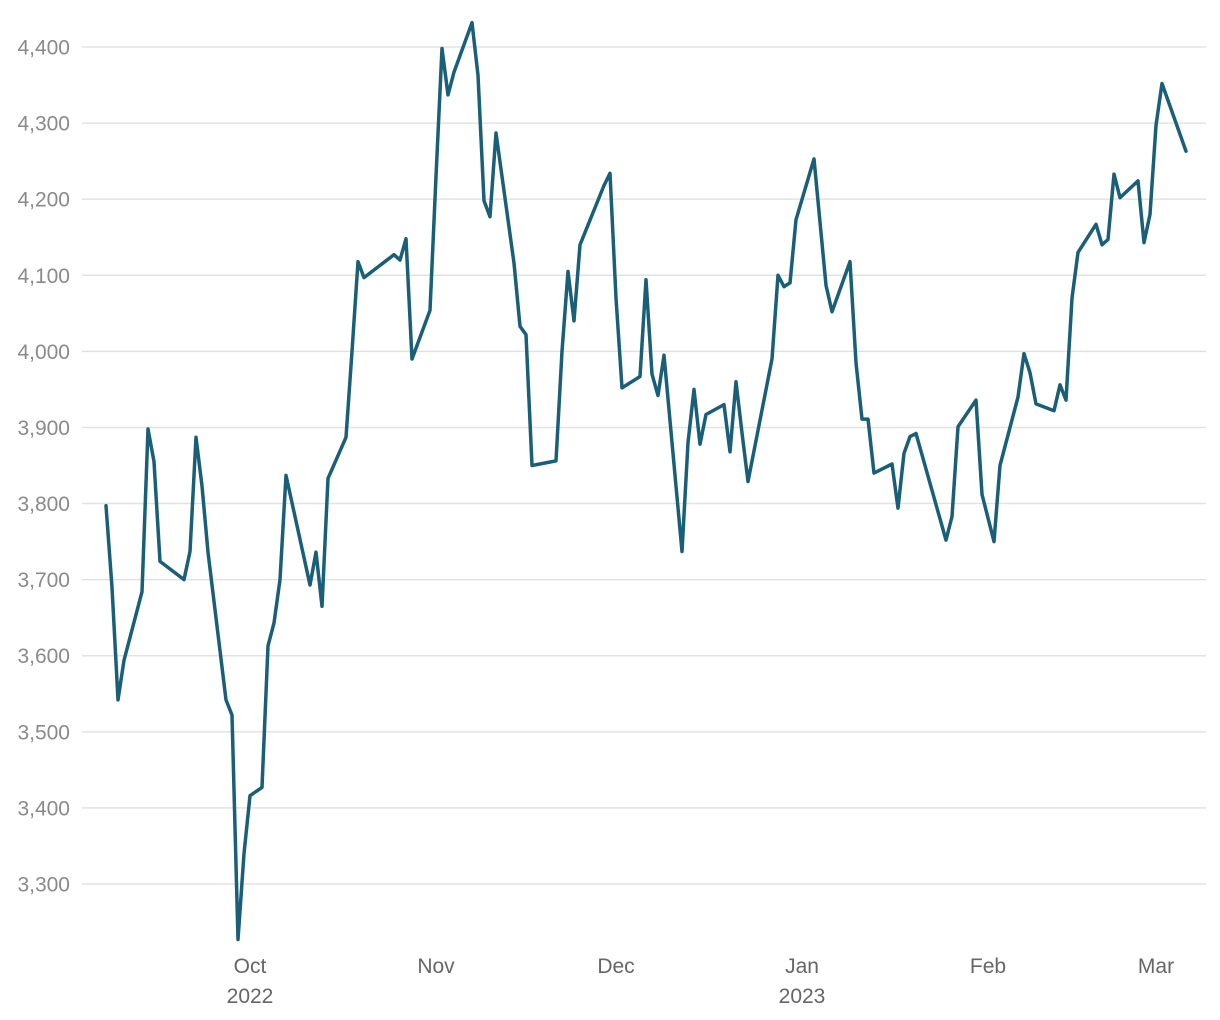 This screenshot has height=1020, width=1220. I want to click on x-axis-tick-labels: Oct 2022 Nov Dec Jan 2023 Feb Mar, so click(700, 981).